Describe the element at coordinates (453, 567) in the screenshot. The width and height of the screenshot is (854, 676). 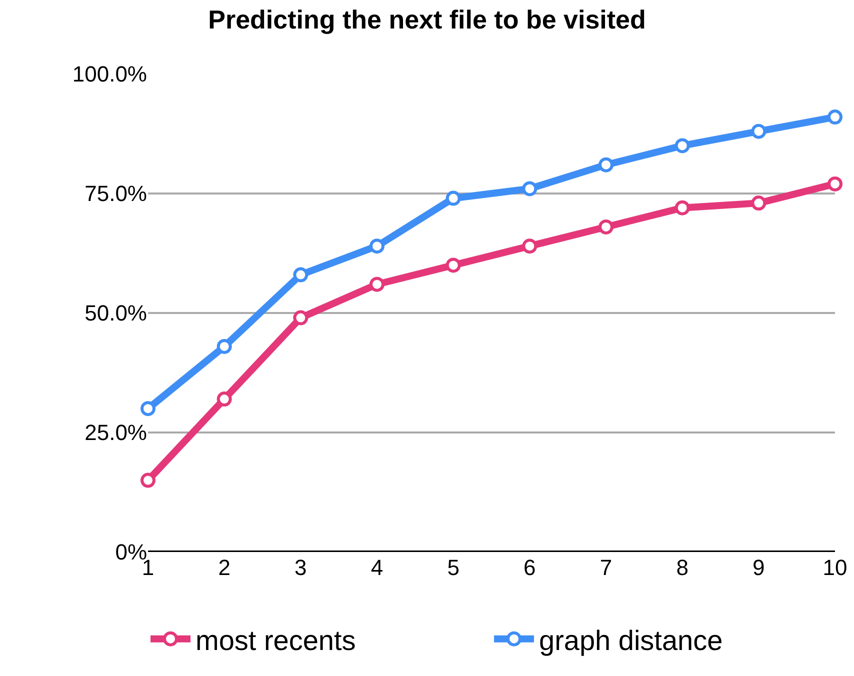
I see `x-tick-label: 5` at that location.